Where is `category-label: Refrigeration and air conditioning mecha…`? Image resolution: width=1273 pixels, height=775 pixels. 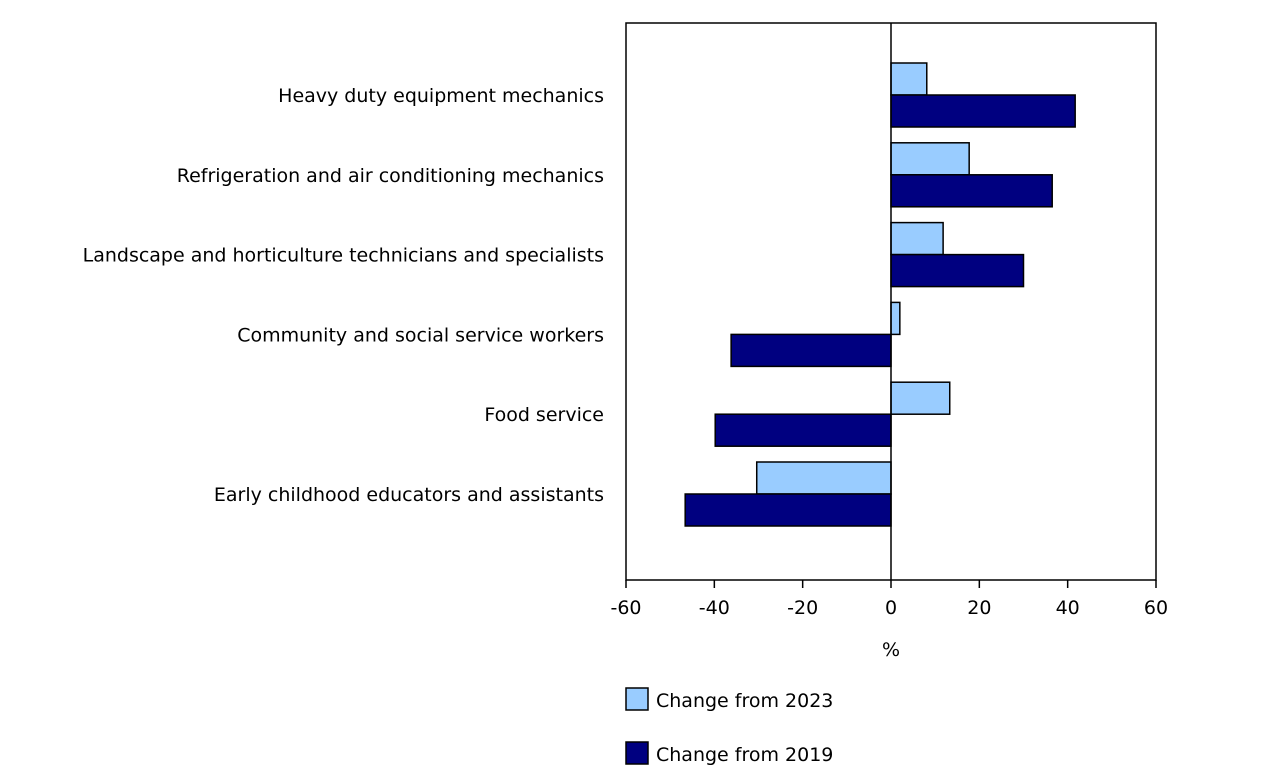 category-label: Refrigeration and air conditioning mecha… is located at coordinates (390, 176).